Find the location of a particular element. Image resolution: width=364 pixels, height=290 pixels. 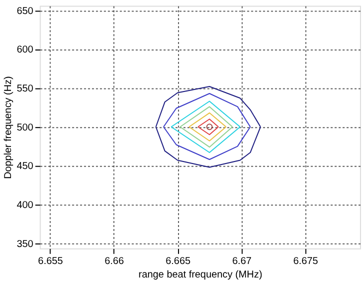

x-tick-label: 6.665 is located at coordinates (178, 261).